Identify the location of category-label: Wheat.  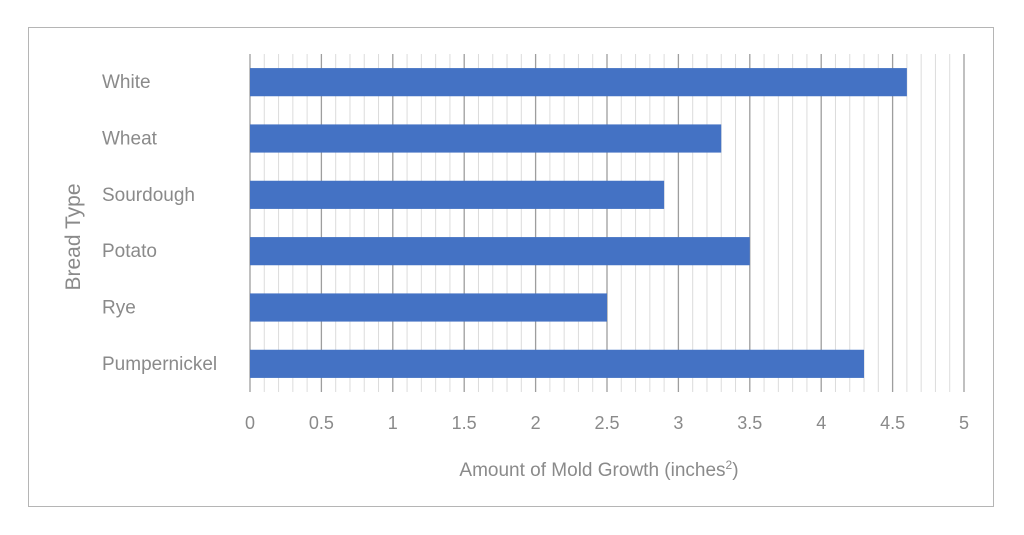
(130, 139).